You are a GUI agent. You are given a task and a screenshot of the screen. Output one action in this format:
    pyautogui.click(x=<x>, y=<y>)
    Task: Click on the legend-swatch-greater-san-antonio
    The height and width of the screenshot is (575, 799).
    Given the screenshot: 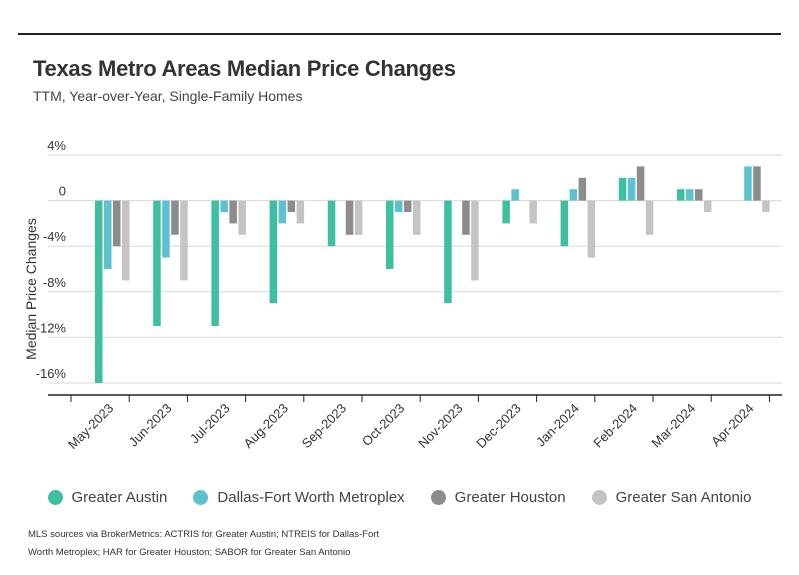 What is the action you would take?
    pyautogui.click(x=599, y=497)
    